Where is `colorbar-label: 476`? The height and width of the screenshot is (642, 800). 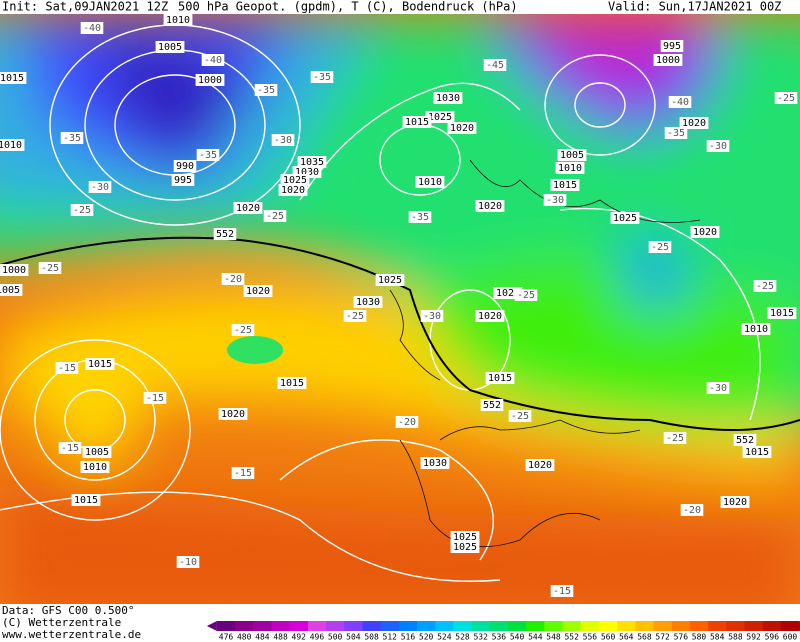
colorbar-label: 476 is located at coordinates (226, 637).